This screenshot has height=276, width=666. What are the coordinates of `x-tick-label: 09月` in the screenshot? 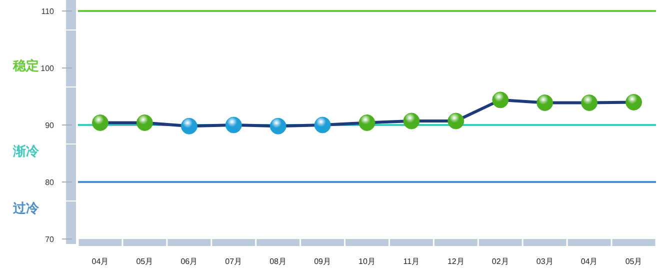 It's located at (322, 261).